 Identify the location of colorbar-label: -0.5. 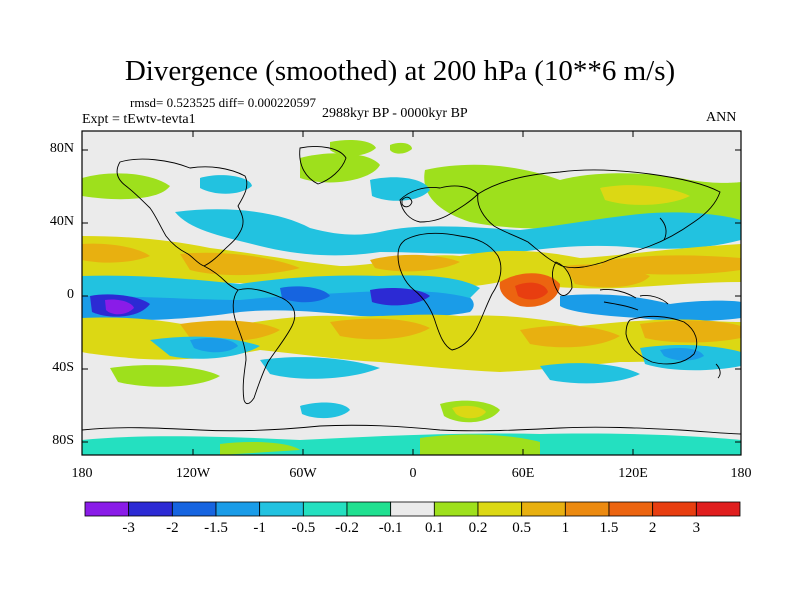
(303, 528).